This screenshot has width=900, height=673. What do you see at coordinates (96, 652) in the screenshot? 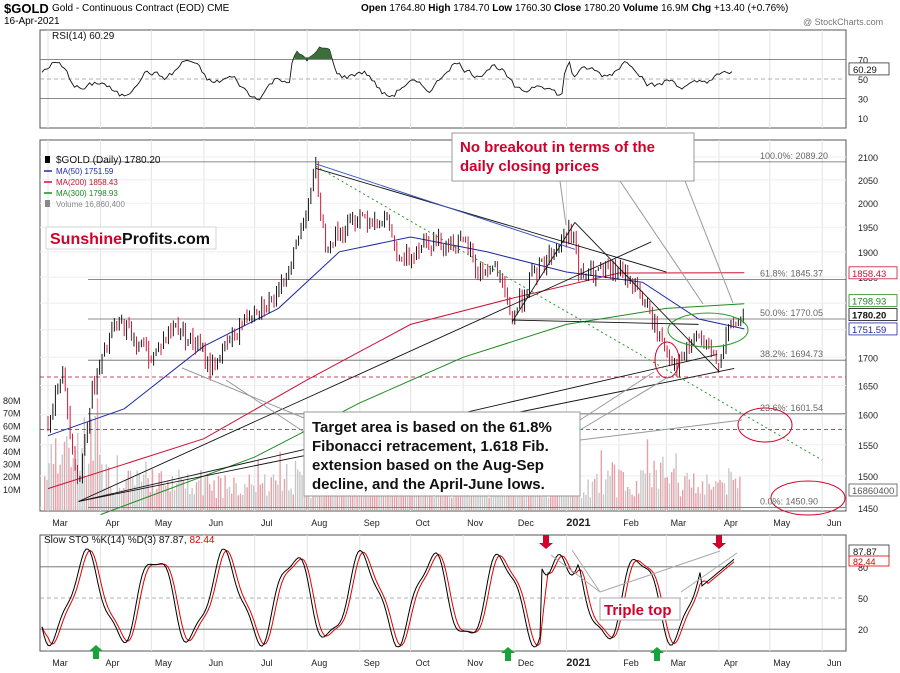
I see `green-up-arrow` at bounding box center [96, 652].